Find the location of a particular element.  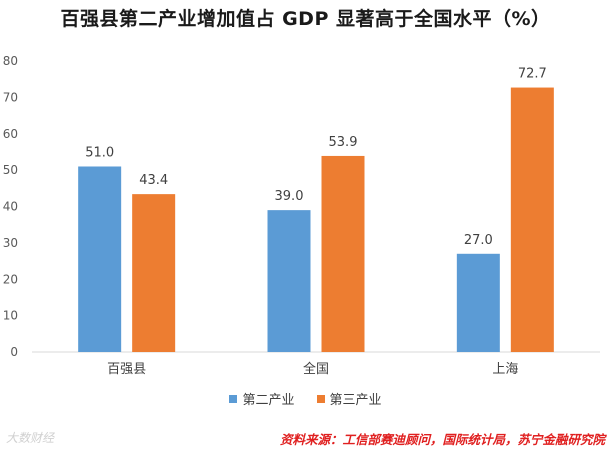

legend-label: 第二产业 is located at coordinates (268, 400).